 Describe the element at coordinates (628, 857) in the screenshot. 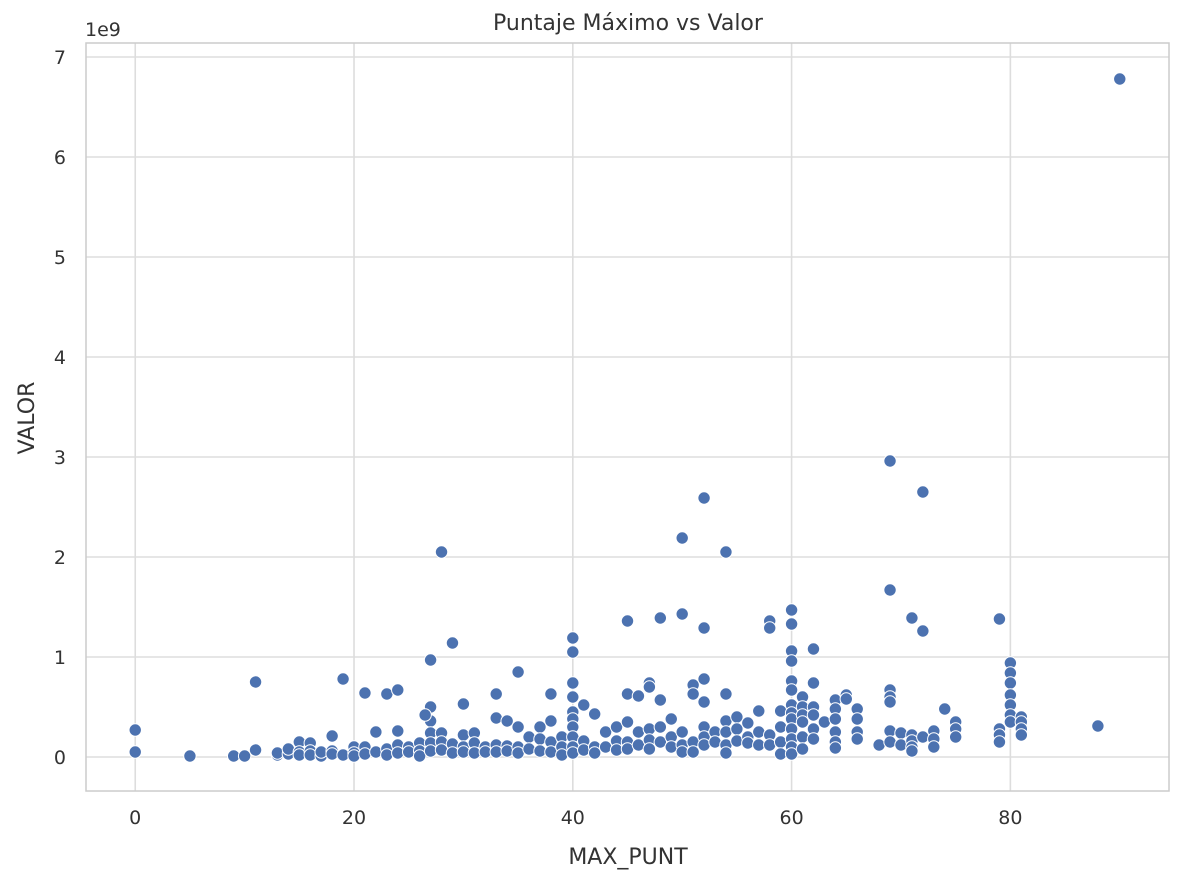

I see `x-axis-label: MAX_PUNT` at that location.